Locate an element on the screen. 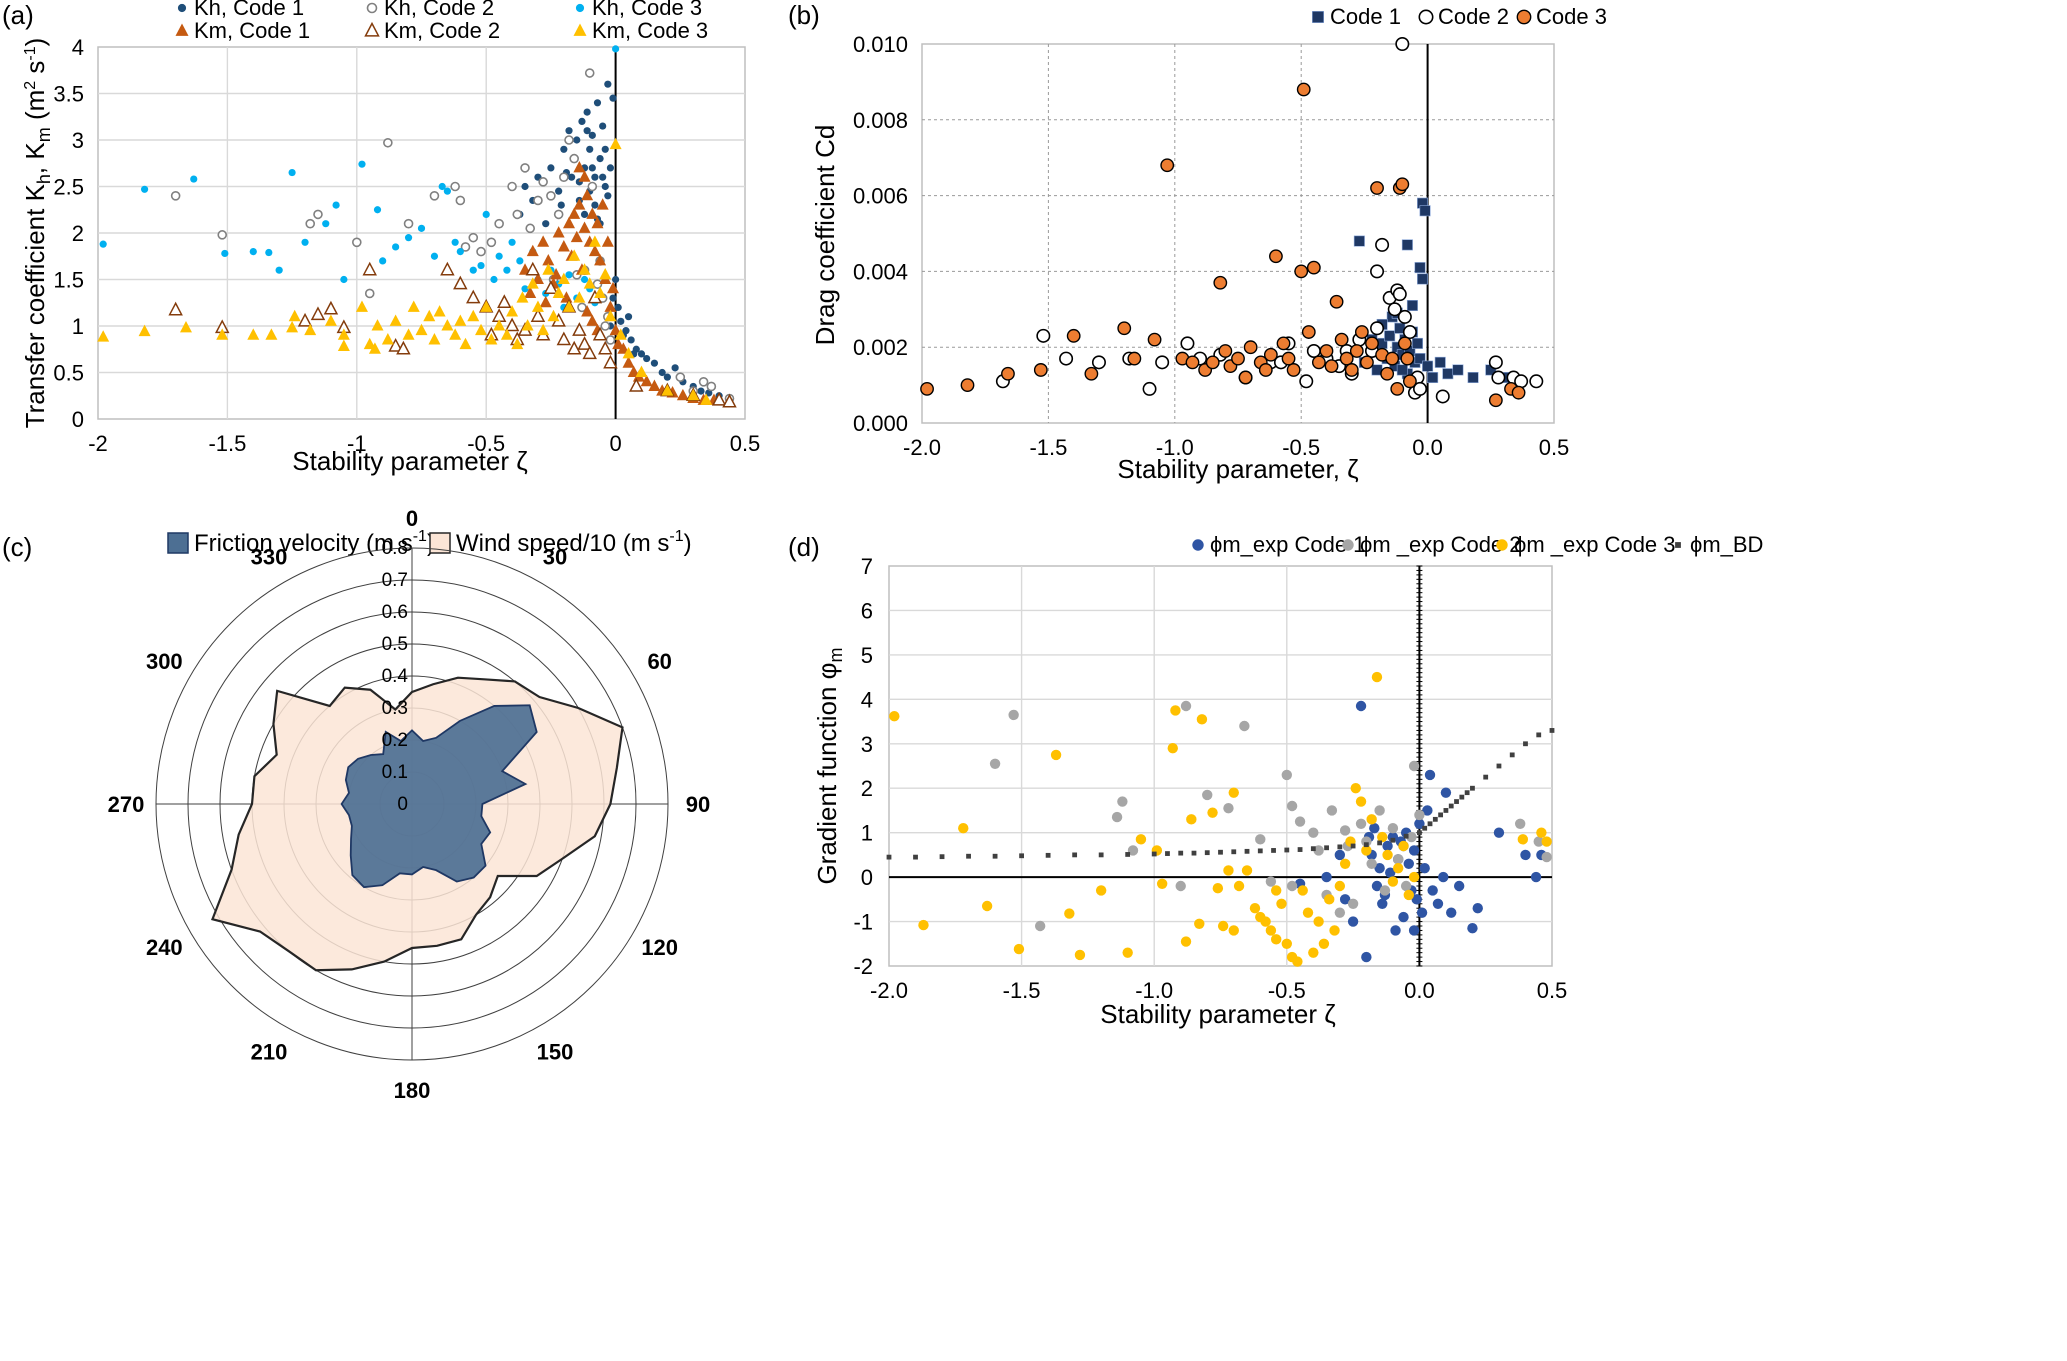  radial-tick-label: 0.8 is located at coordinates (395, 548).